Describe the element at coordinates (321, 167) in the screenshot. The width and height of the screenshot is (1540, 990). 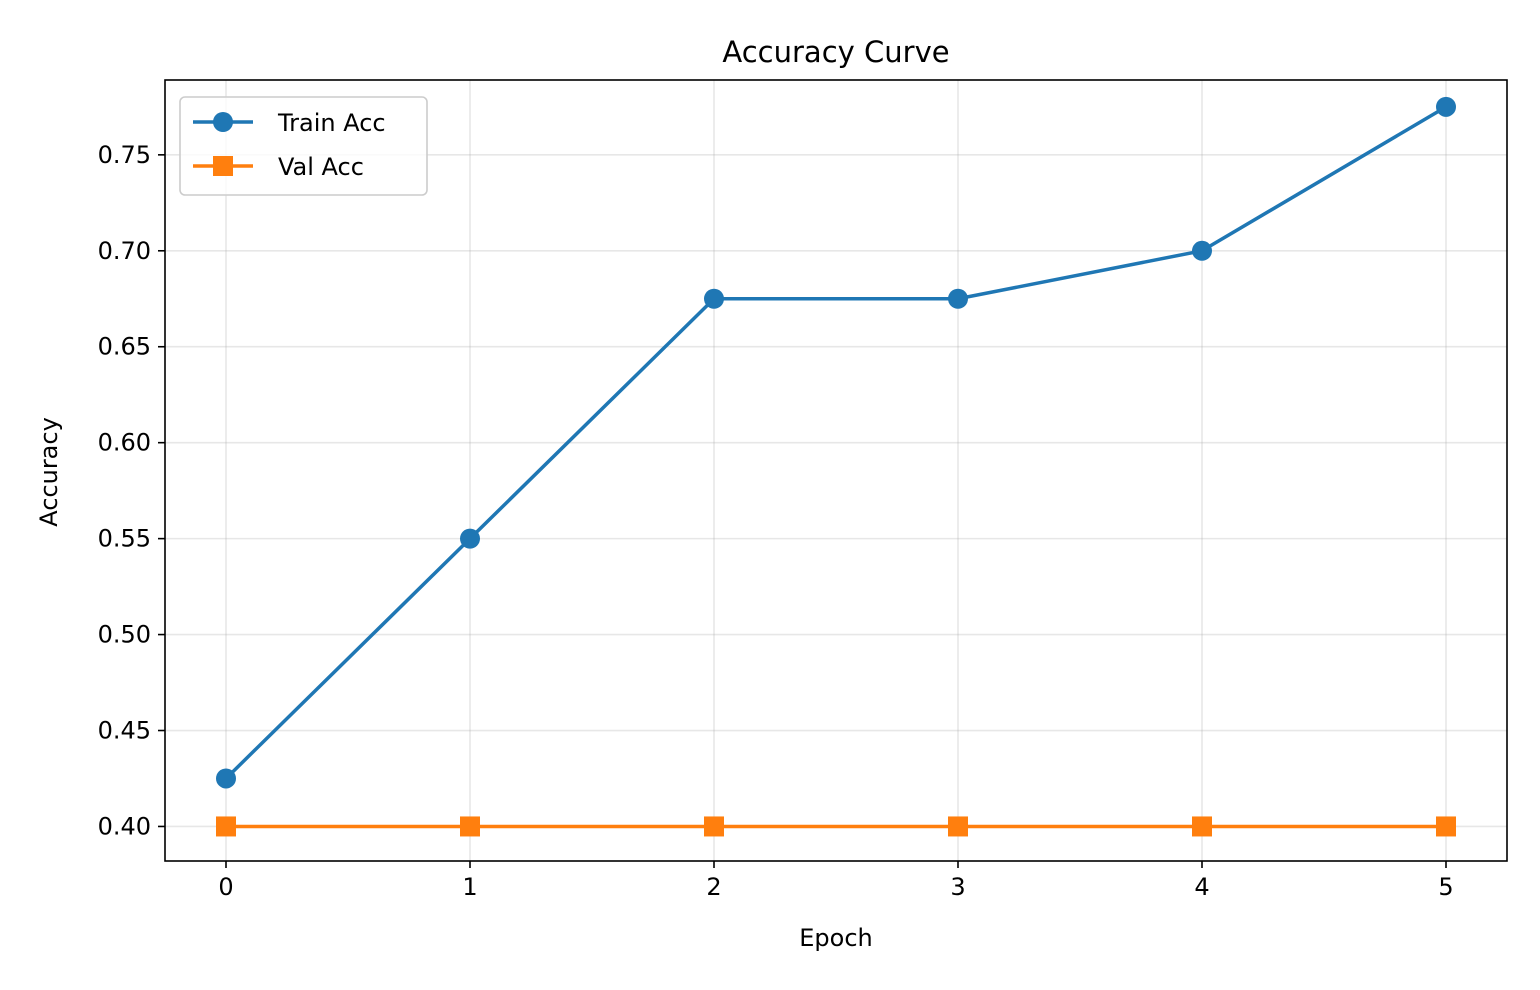
I see `legend-label: Val Acc` at that location.